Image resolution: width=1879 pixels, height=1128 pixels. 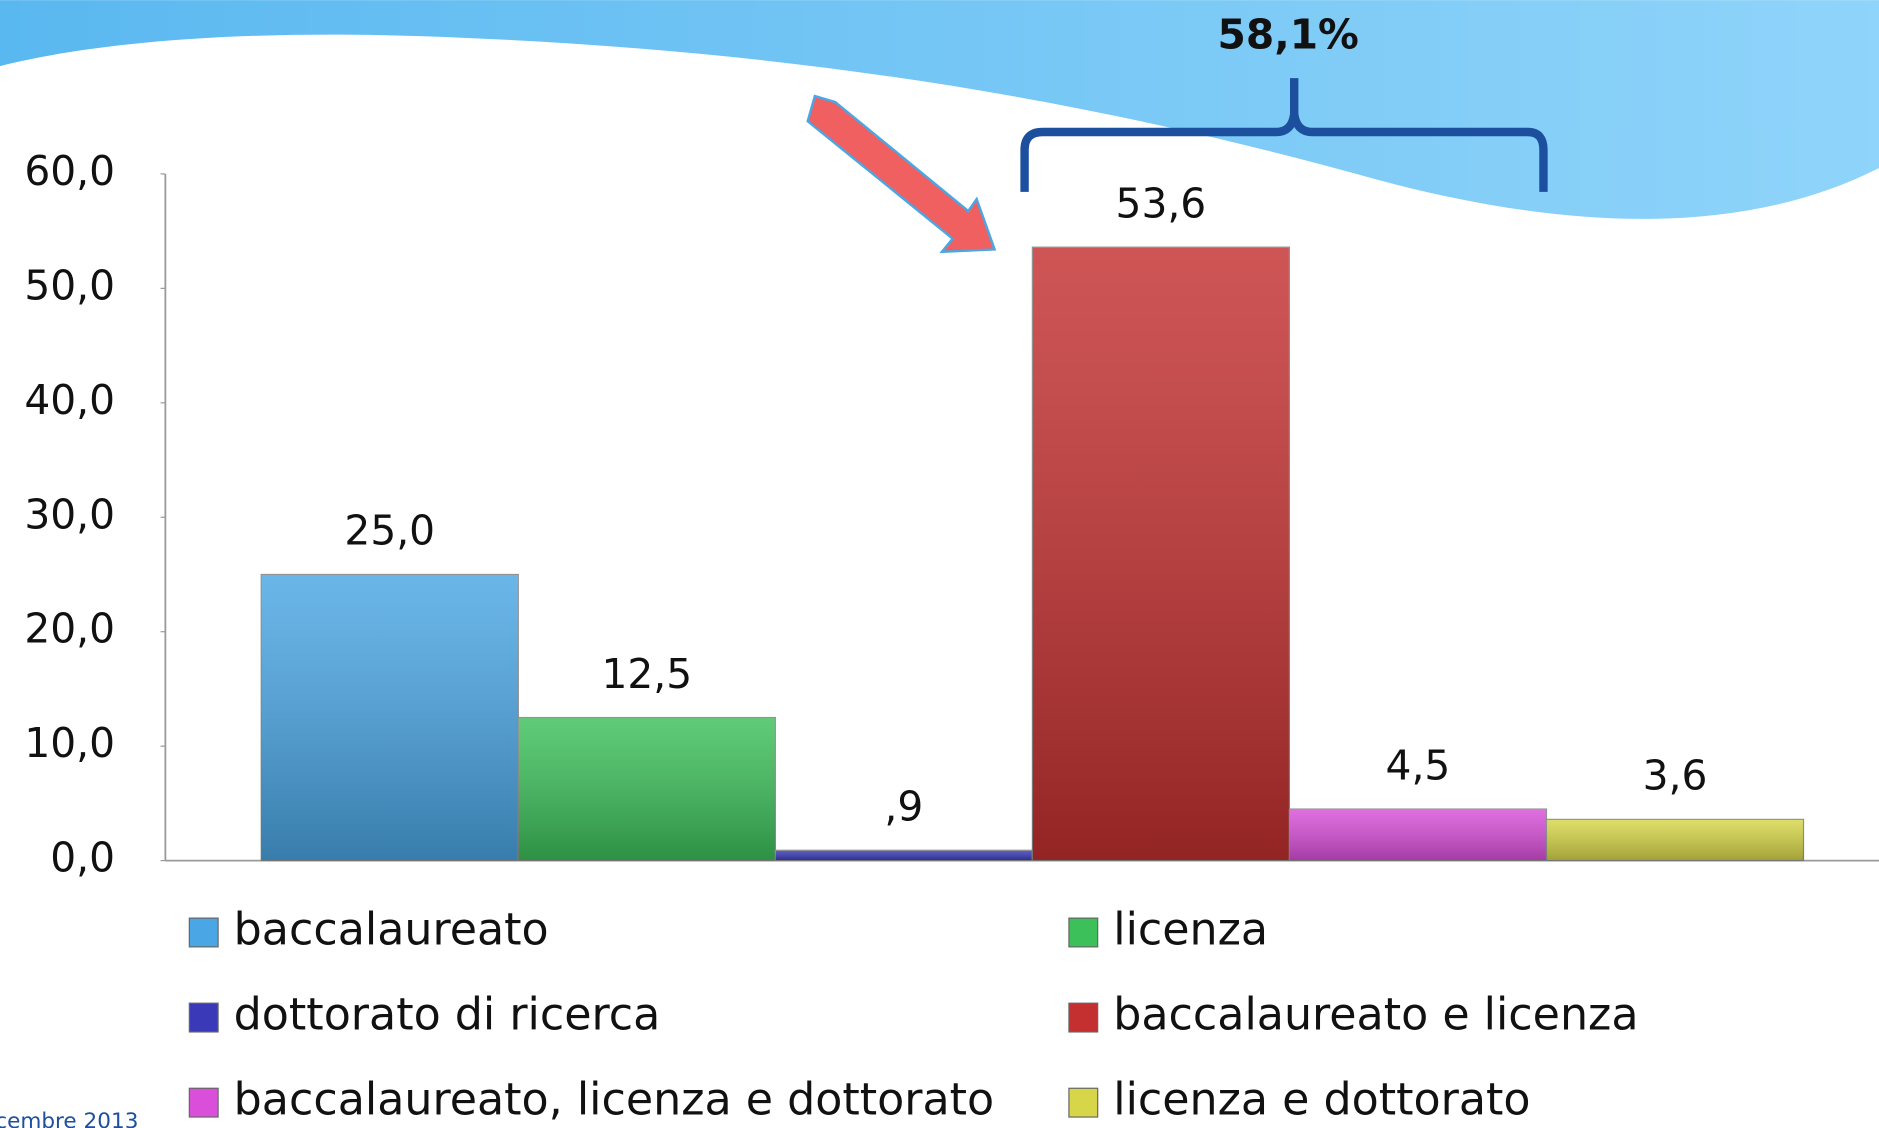 What do you see at coordinates (646, 674) in the screenshot?
I see `value-label: 12,5` at bounding box center [646, 674].